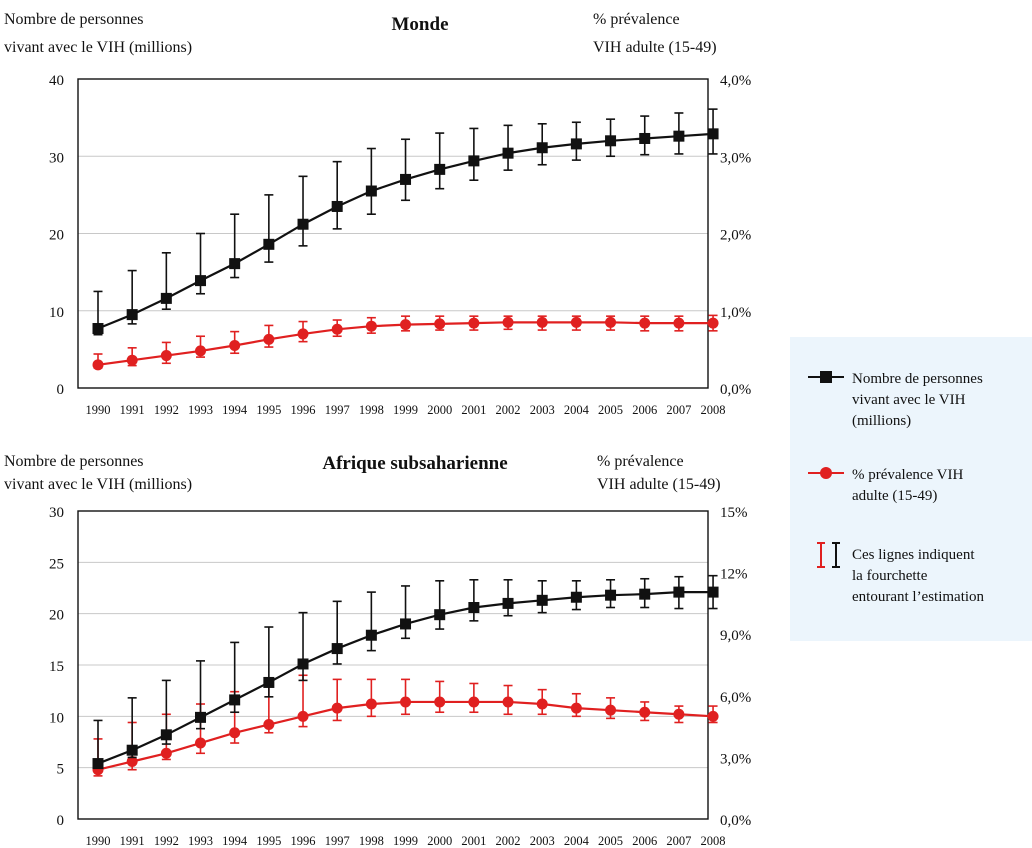 The height and width of the screenshot is (848, 1032). What do you see at coordinates (735, 313) in the screenshot?
I see `chart-1-right-tick-label: 1,0%` at bounding box center [735, 313].